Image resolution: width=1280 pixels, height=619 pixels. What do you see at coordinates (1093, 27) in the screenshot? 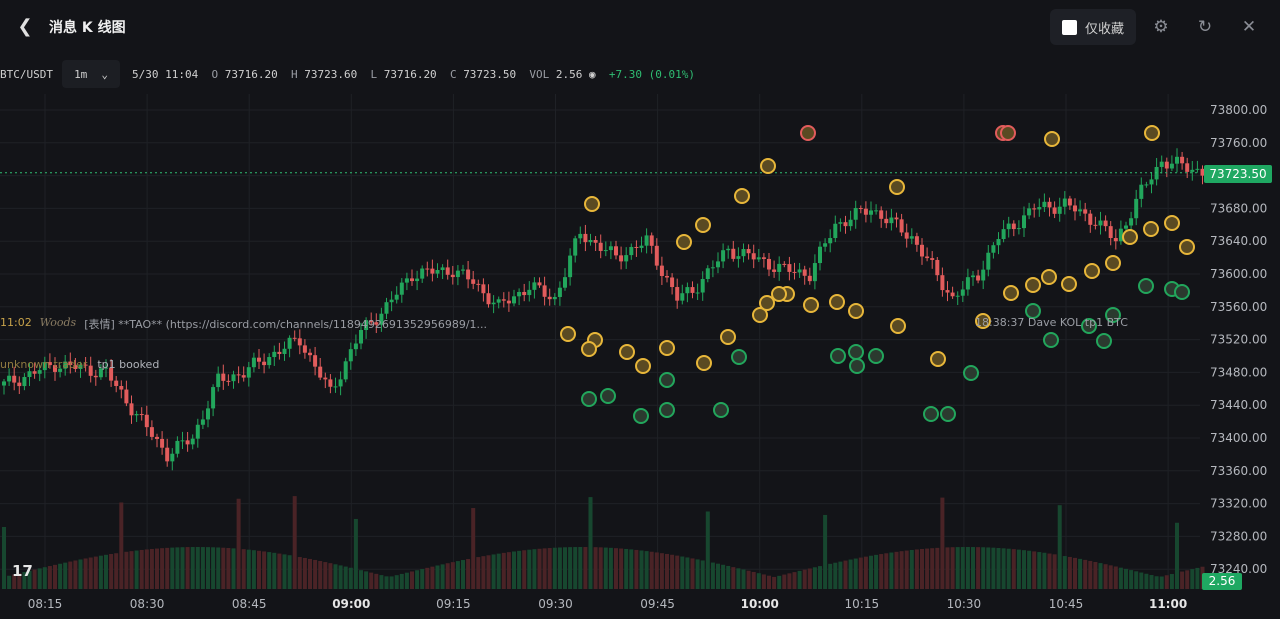
I see `favorites-only-toggle: 仅收藏` at bounding box center [1093, 27].